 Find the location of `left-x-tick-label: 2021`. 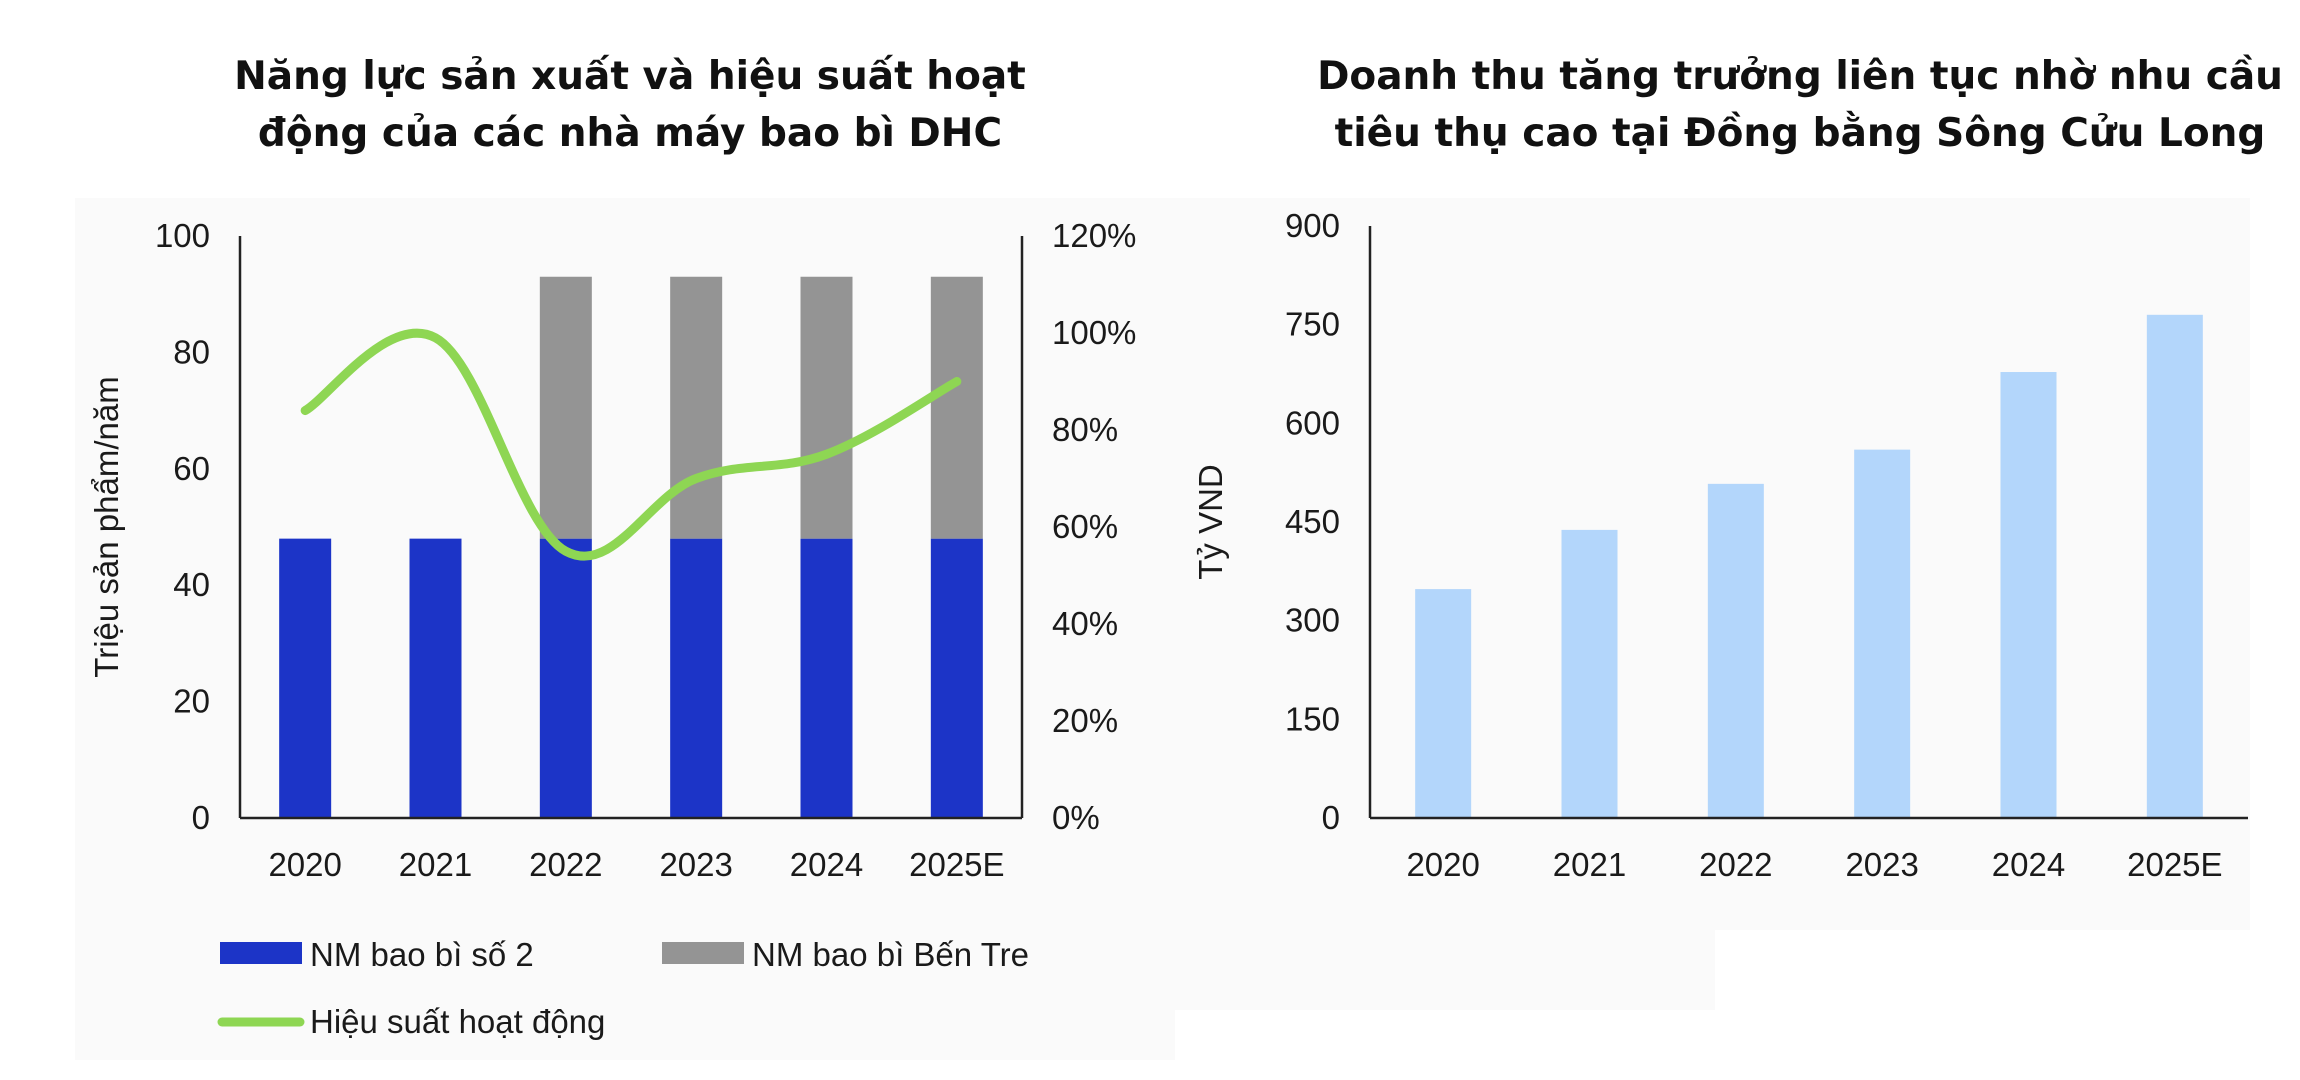

left-x-tick-label: 2021 is located at coordinates (435, 864).